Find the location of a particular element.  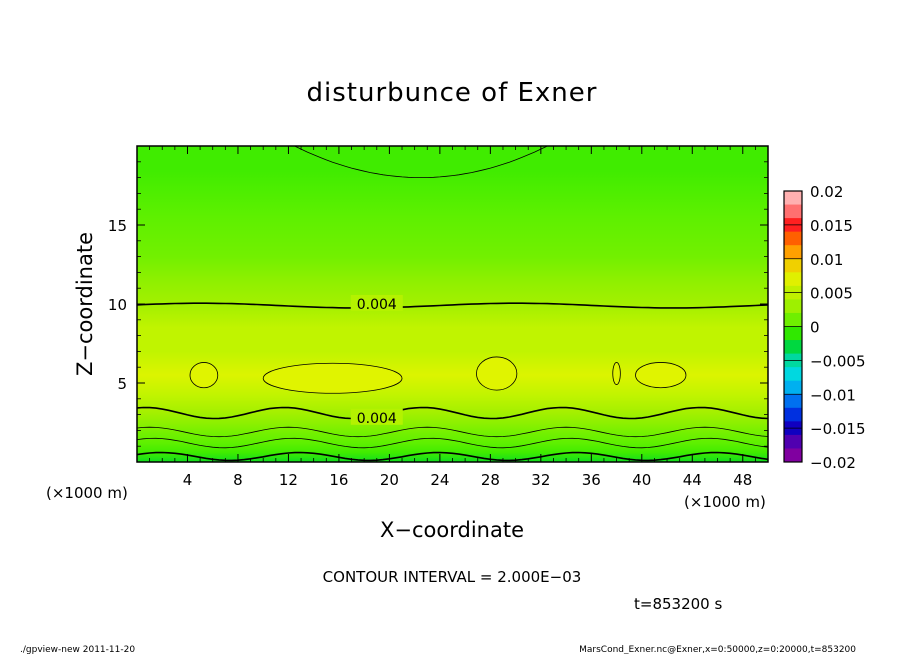

x-tick-label: 4 is located at coordinates (188, 480).